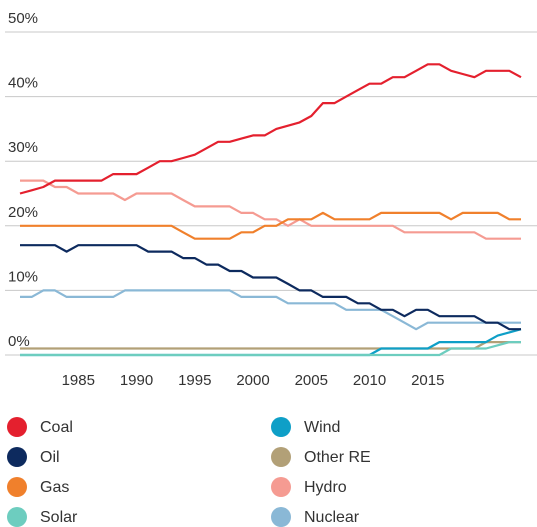  What do you see at coordinates (54, 487) in the screenshot?
I see `legend-label: Gas` at bounding box center [54, 487].